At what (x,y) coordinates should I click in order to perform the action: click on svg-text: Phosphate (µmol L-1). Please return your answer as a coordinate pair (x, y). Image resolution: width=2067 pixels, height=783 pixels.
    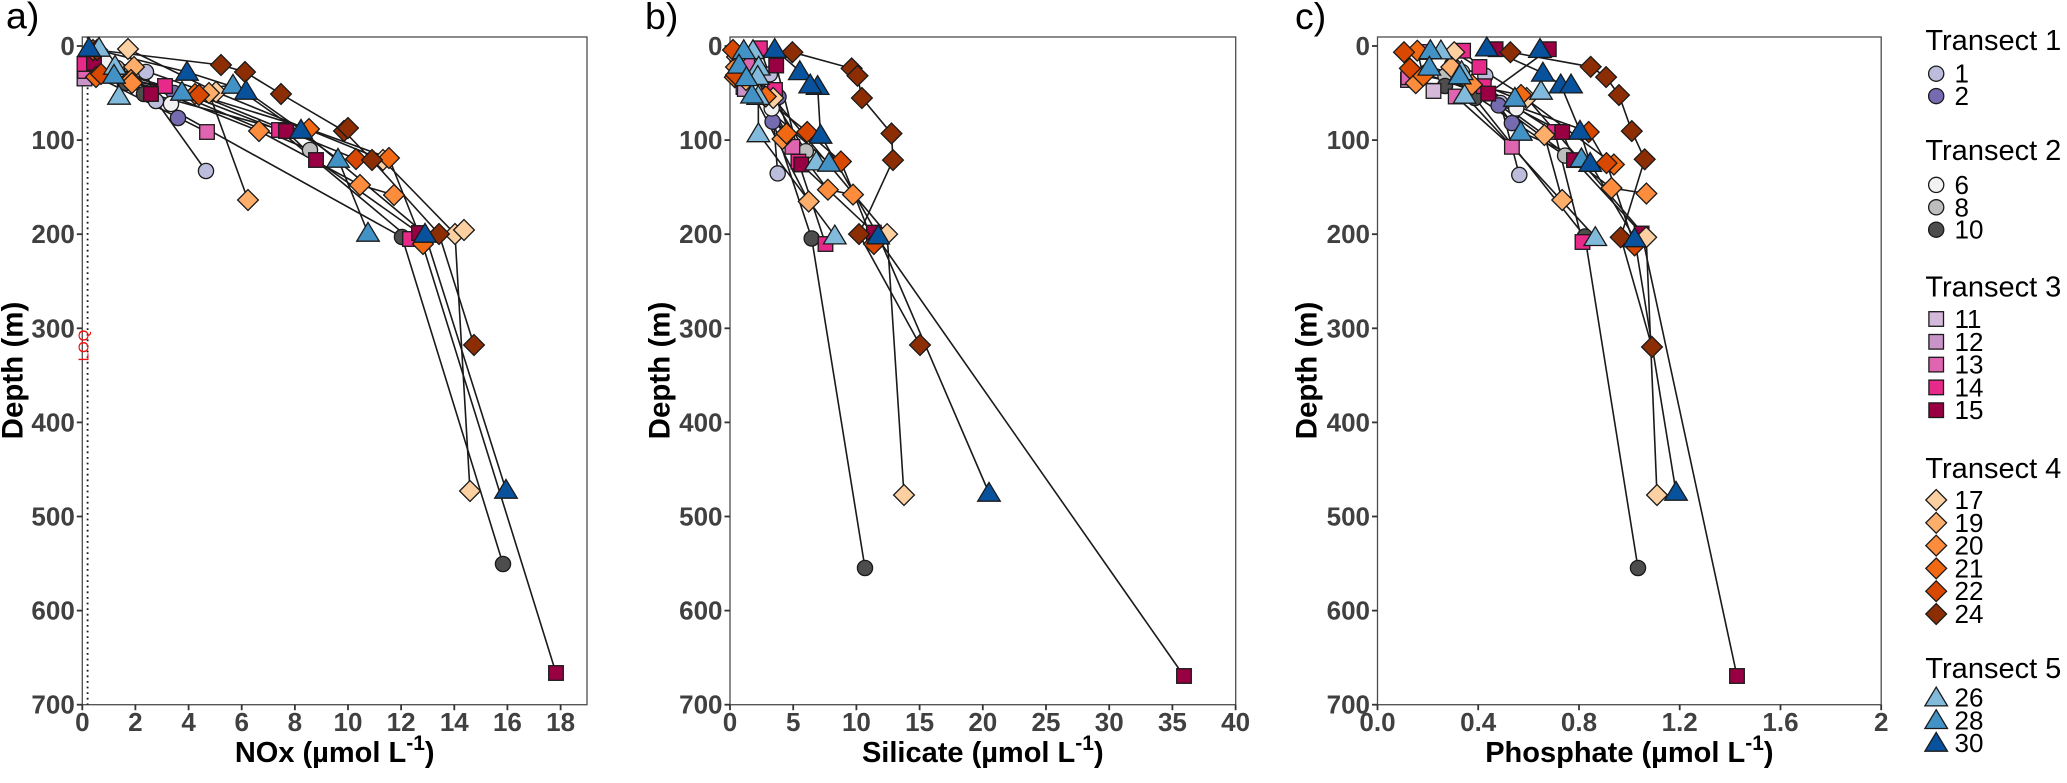
    Looking at the image, I should click on (1629, 750).